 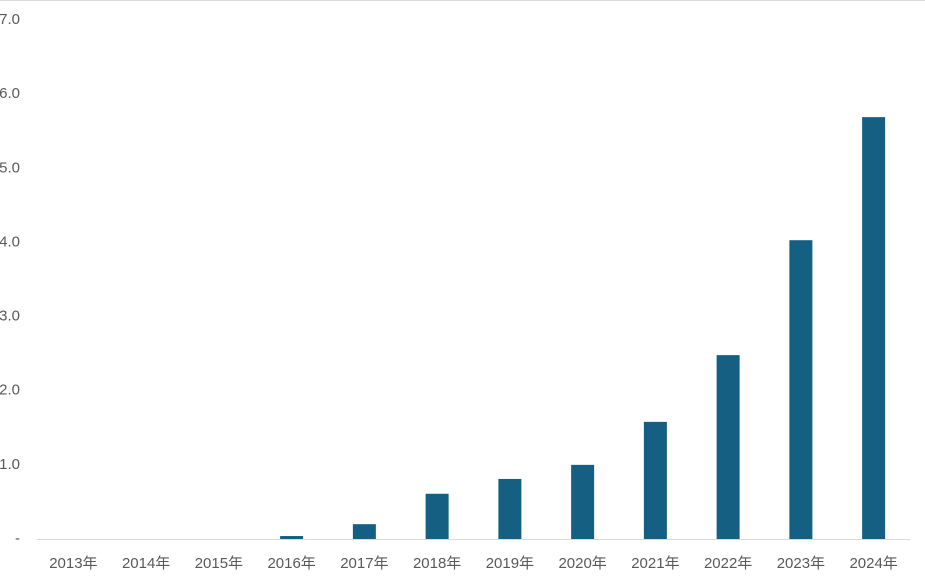 I want to click on x-tick-label: 2014年, so click(x=146, y=563).